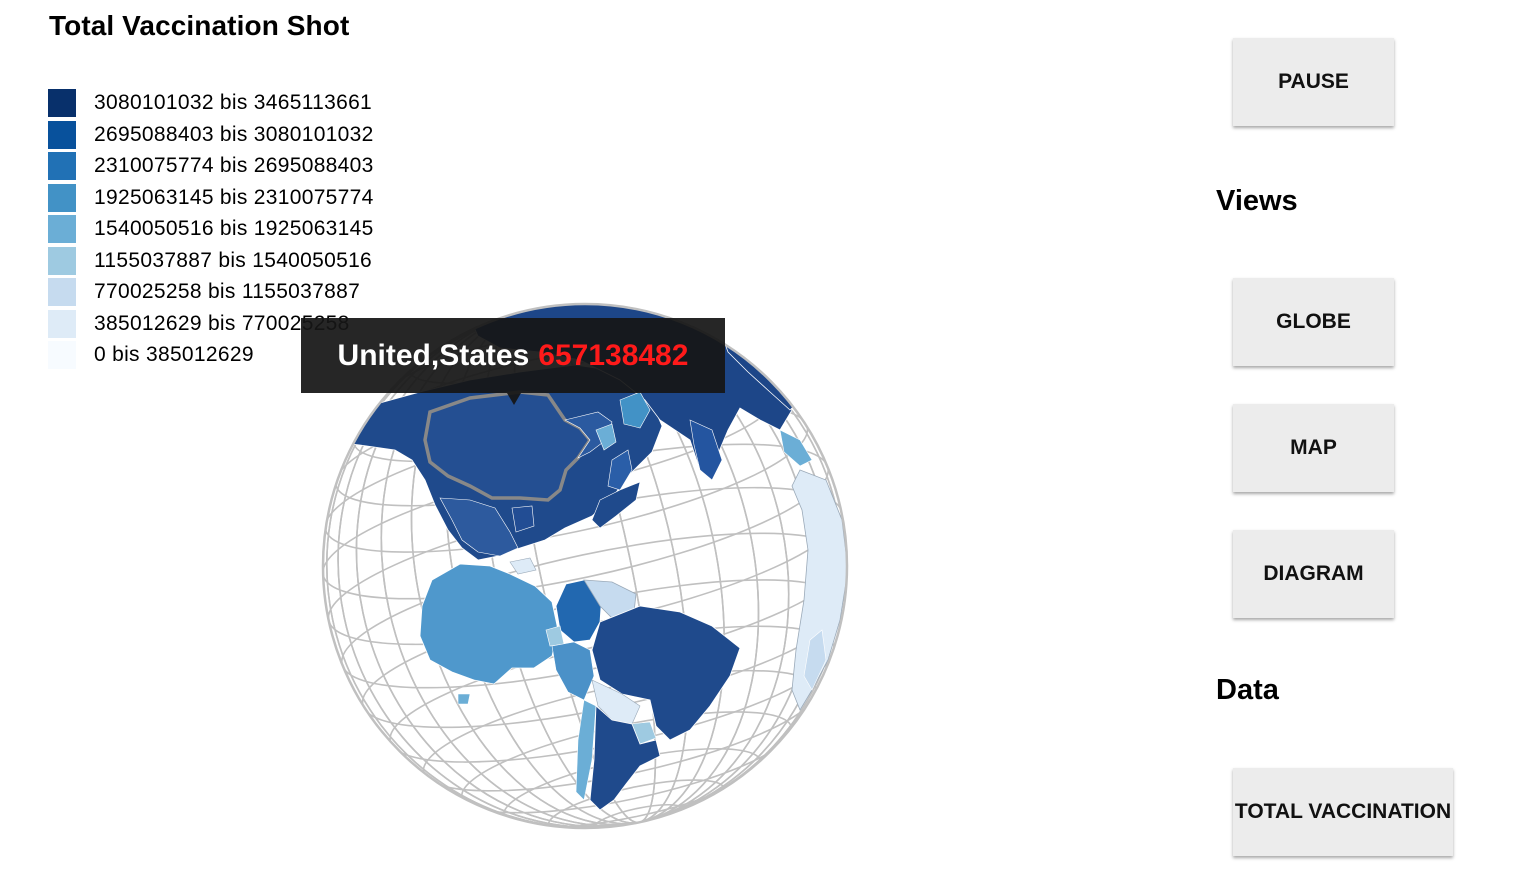 The height and width of the screenshot is (878, 1528). I want to click on country-peru, so click(573, 671).